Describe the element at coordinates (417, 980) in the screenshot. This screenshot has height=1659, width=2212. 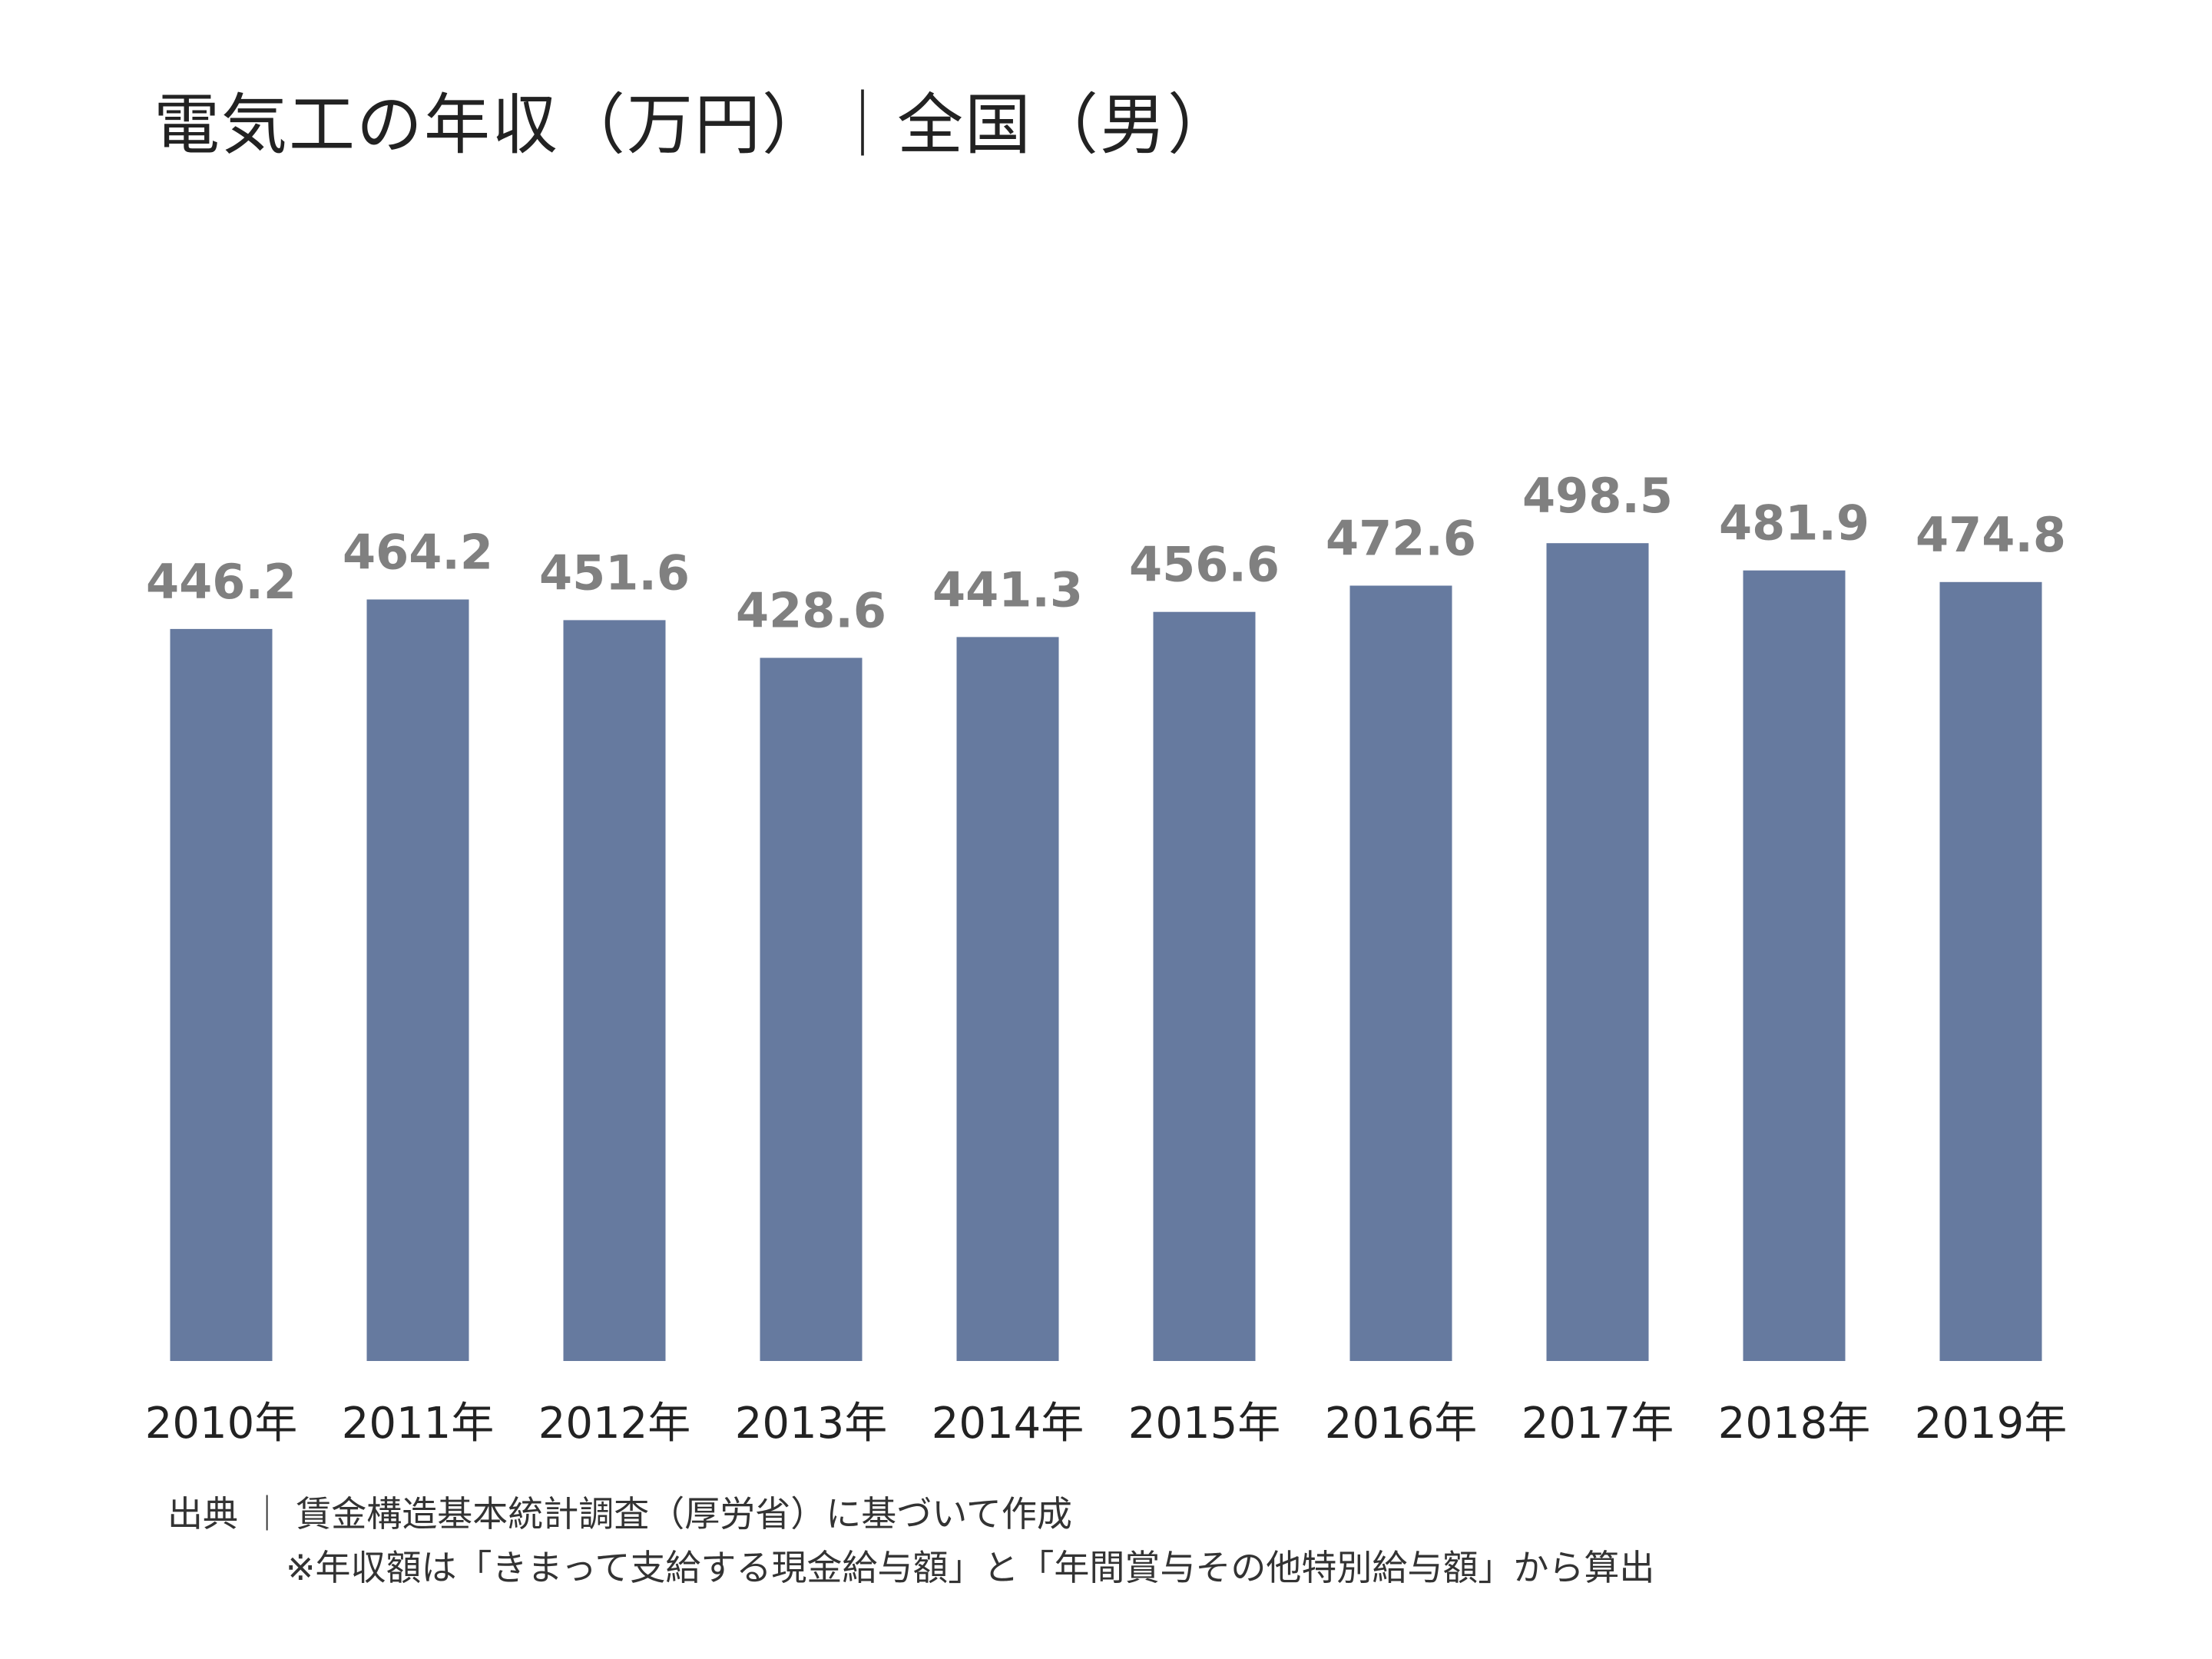
I see `bar-2011年` at that location.